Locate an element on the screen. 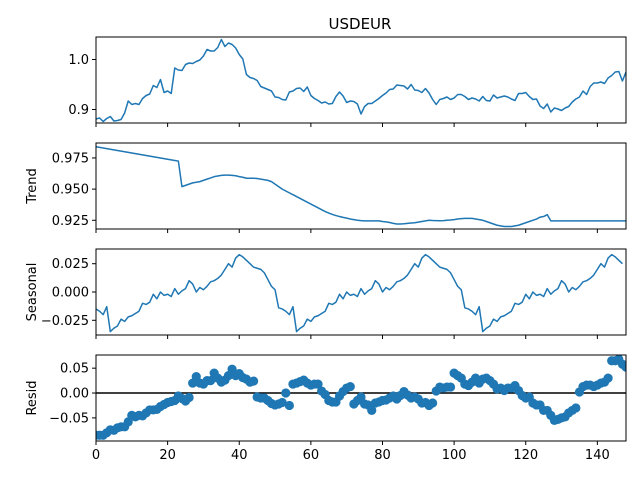 The height and width of the screenshot is (480, 640). x-tick-label: 140 is located at coordinates (597, 455).